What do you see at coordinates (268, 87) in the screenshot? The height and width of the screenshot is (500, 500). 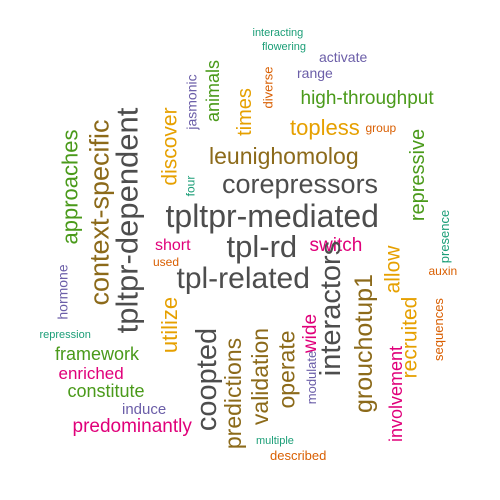 I see `word-diverse: diverse` at bounding box center [268, 87].